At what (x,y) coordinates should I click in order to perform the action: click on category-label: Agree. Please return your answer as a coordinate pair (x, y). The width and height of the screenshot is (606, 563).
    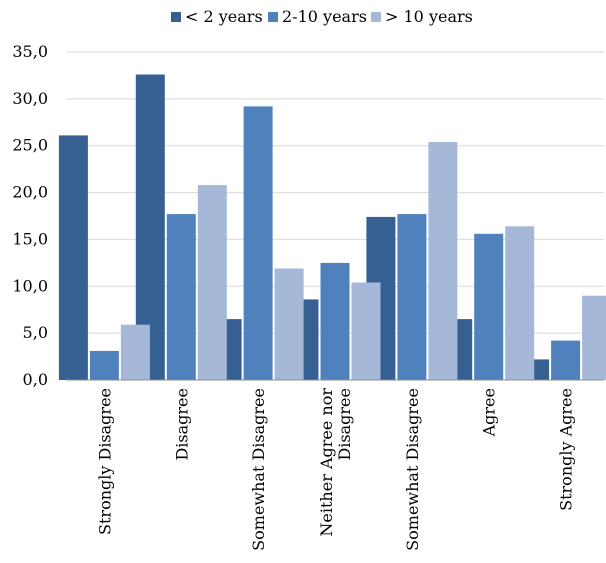
    Looking at the image, I should click on (489, 412).